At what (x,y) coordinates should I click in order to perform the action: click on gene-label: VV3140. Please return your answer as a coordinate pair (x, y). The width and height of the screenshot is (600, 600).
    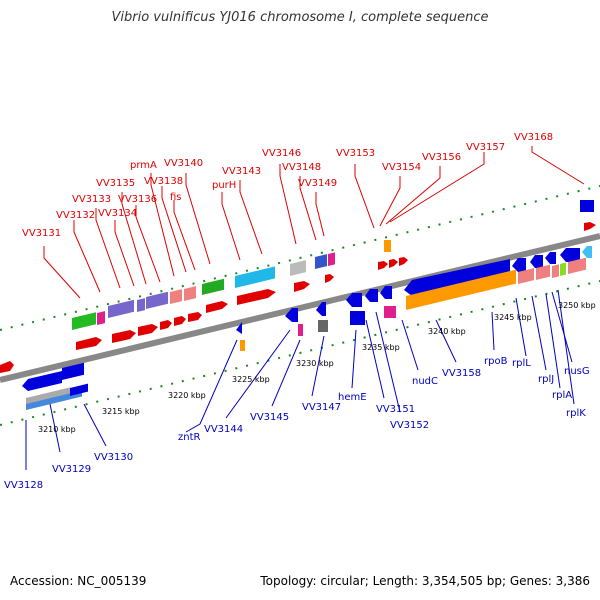
    Looking at the image, I should click on (183, 163).